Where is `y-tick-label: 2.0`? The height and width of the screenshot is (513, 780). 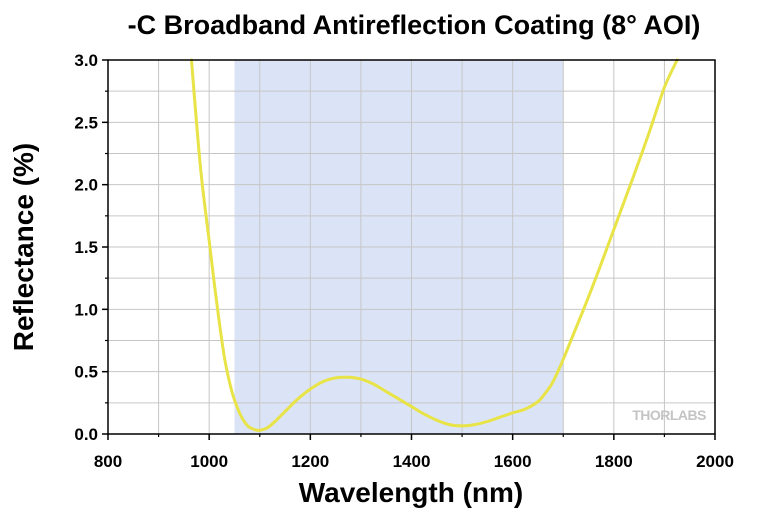 y-tick-label: 2.0 is located at coordinates (86, 185).